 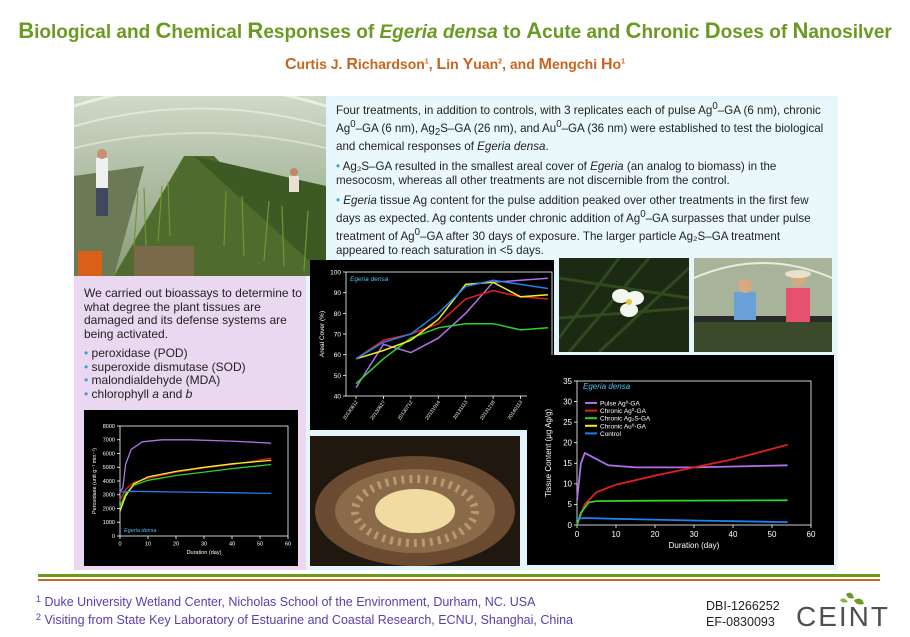 What do you see at coordinates (460, 410) in the screenshot?
I see `x-tick-label: 20131113` at bounding box center [460, 410].